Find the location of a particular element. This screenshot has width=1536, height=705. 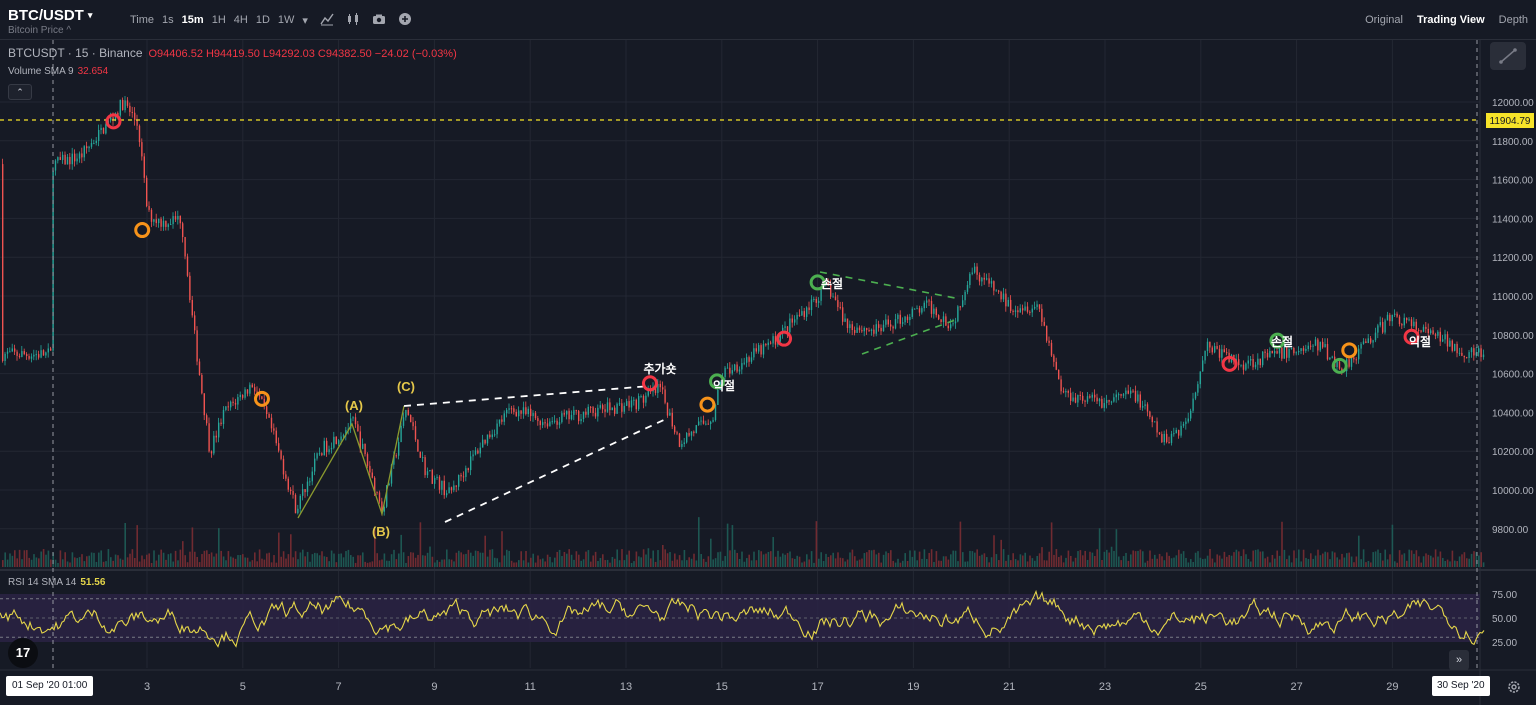

scroll-to-realtime-button: » is located at coordinates (1459, 660).